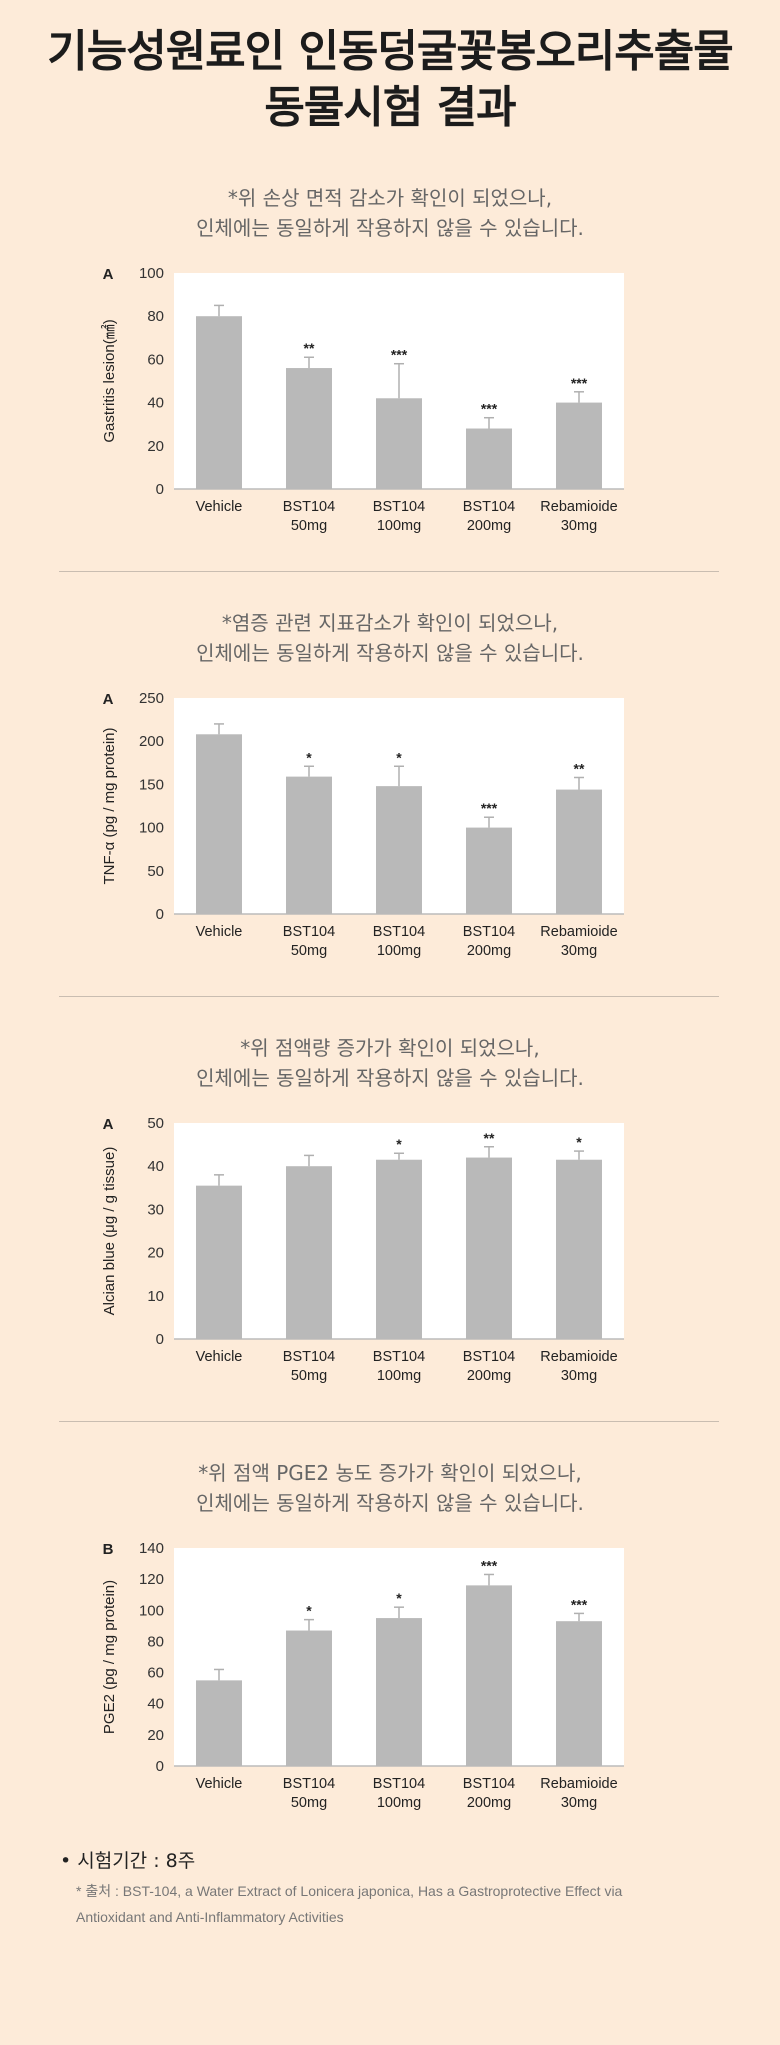 The height and width of the screenshot is (2045, 780). Describe the element at coordinates (390, 623) in the screenshot. I see `section2-note-line1: *염증 관련 지표감소가 확인이 되었으나,` at that location.